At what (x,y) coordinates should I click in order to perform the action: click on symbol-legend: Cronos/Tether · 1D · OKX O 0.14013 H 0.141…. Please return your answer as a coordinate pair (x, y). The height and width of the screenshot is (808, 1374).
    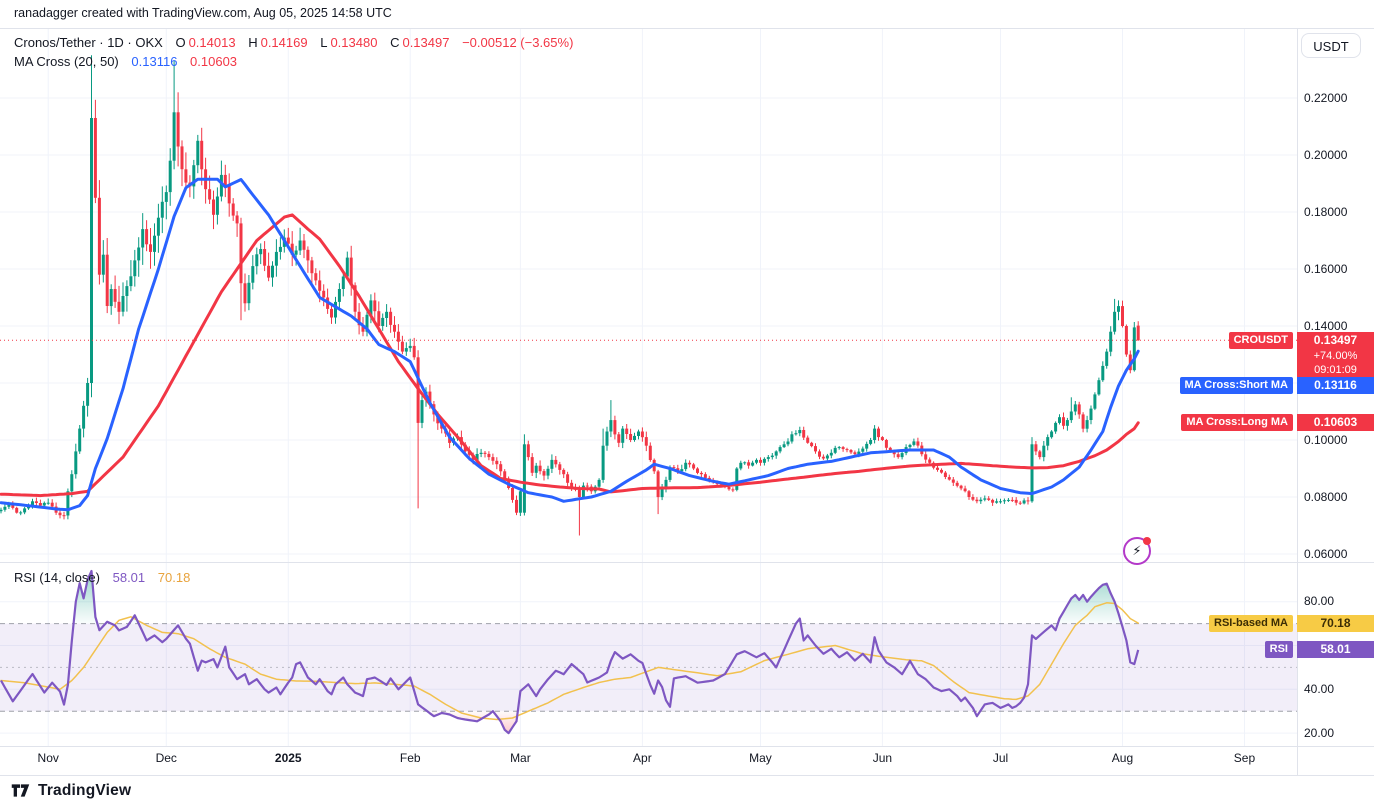
    Looking at the image, I should click on (293, 42).